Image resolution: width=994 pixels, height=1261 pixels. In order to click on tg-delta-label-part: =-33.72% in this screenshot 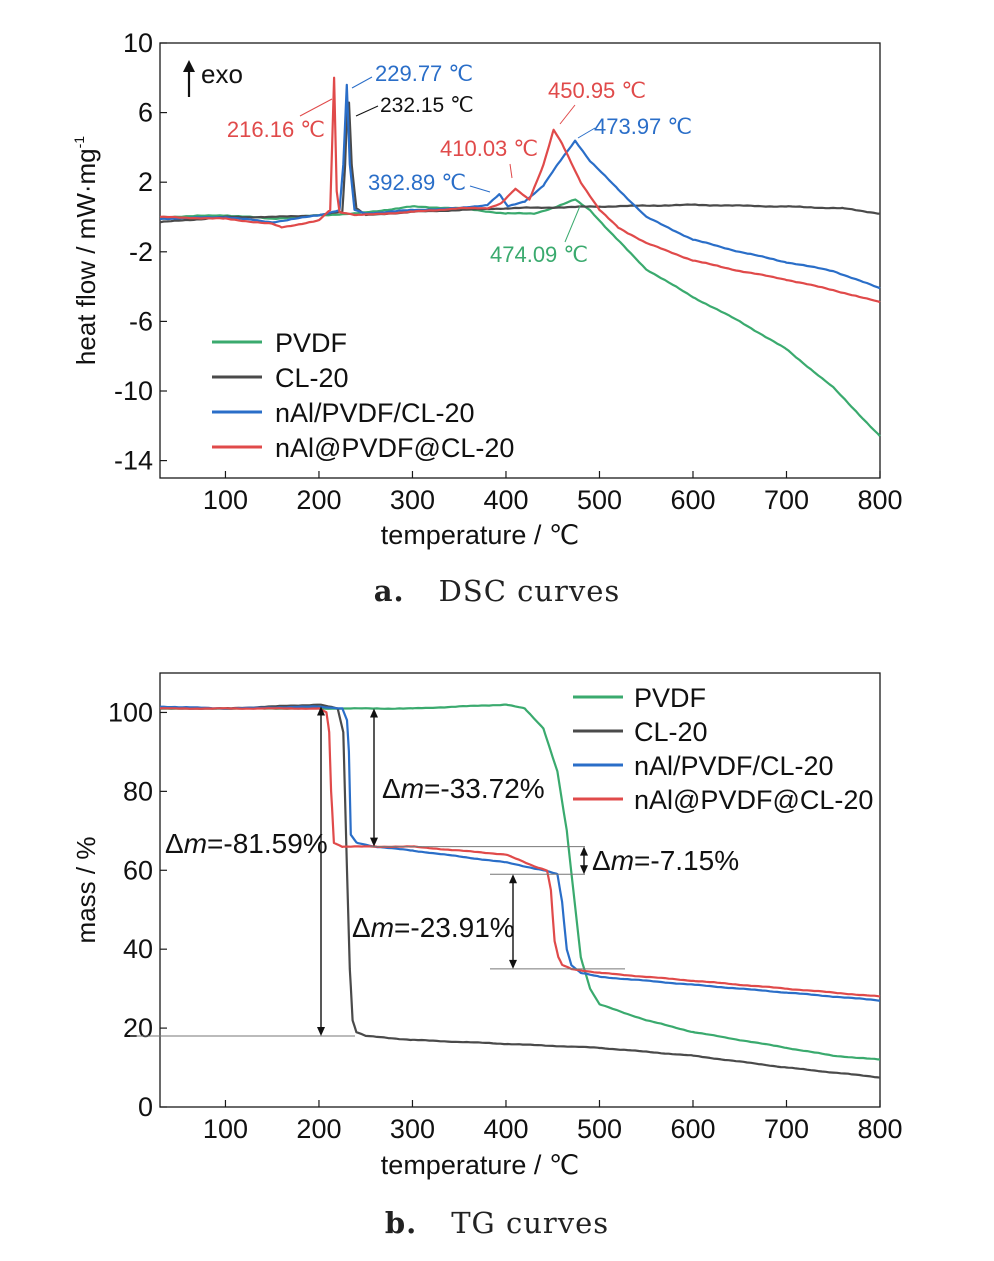, I will do `click(484, 788)`.